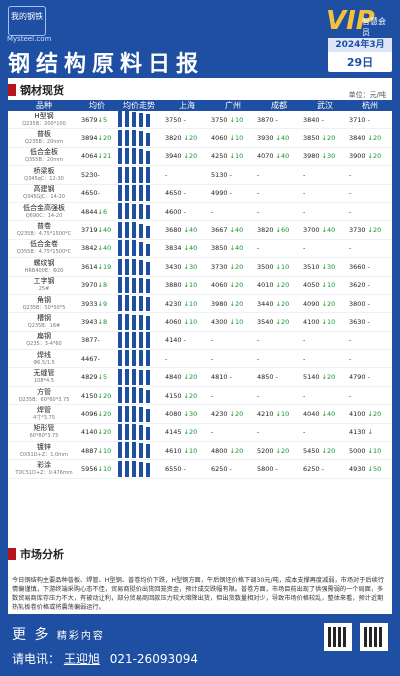 This screenshot has width=400, height=676. Describe the element at coordinates (279, 138) in the screenshot. I see `city-price-cd: 3930 ↓40` at that location.